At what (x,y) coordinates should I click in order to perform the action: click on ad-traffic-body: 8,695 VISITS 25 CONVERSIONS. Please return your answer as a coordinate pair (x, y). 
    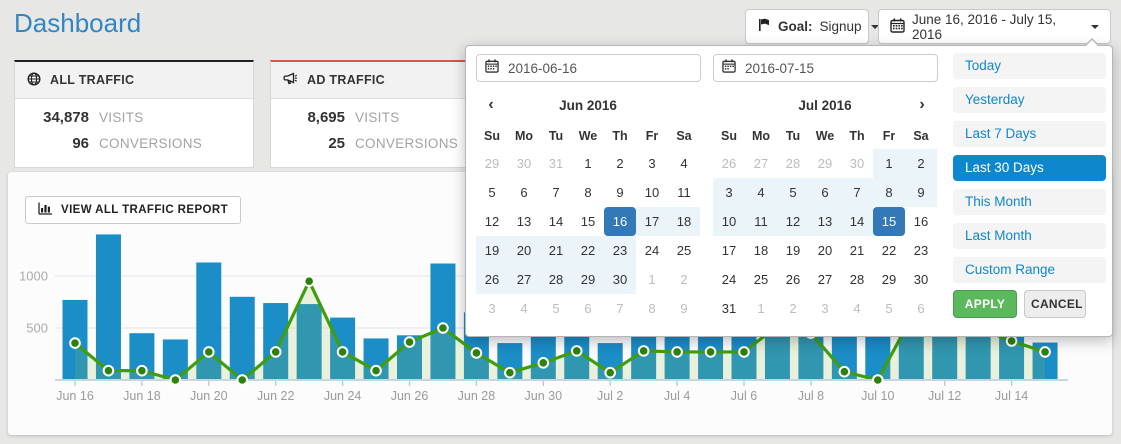
    Looking at the image, I should click on (390, 125).